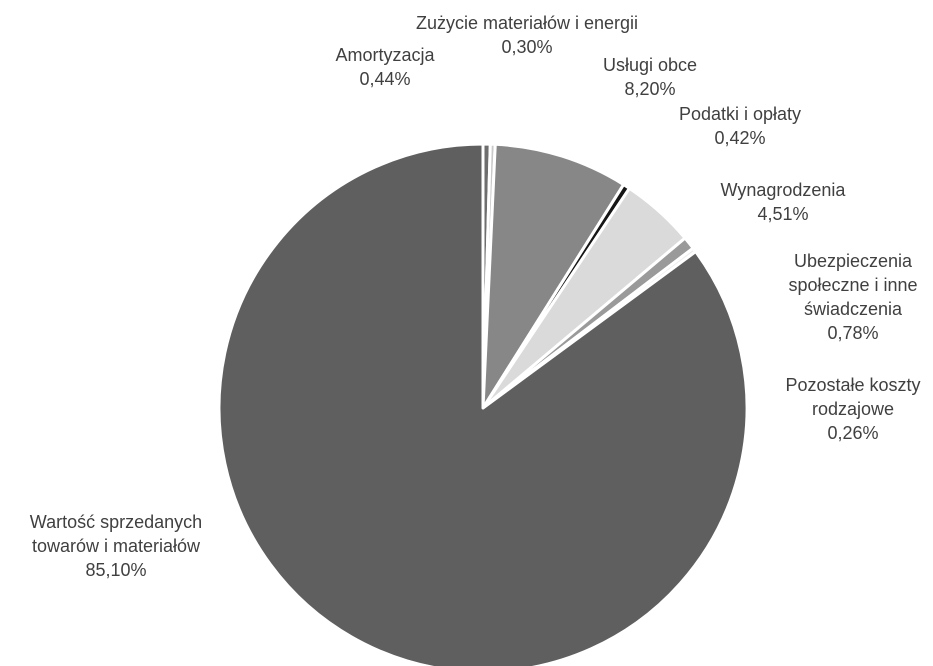 Image resolution: width=933 pixels, height=666 pixels. What do you see at coordinates (783, 214) in the screenshot?
I see `slice-percent: 4,51%` at bounding box center [783, 214].